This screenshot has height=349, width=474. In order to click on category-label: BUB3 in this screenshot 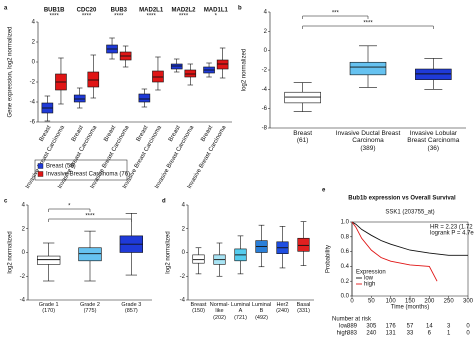, I will do `click(119, 11)`.